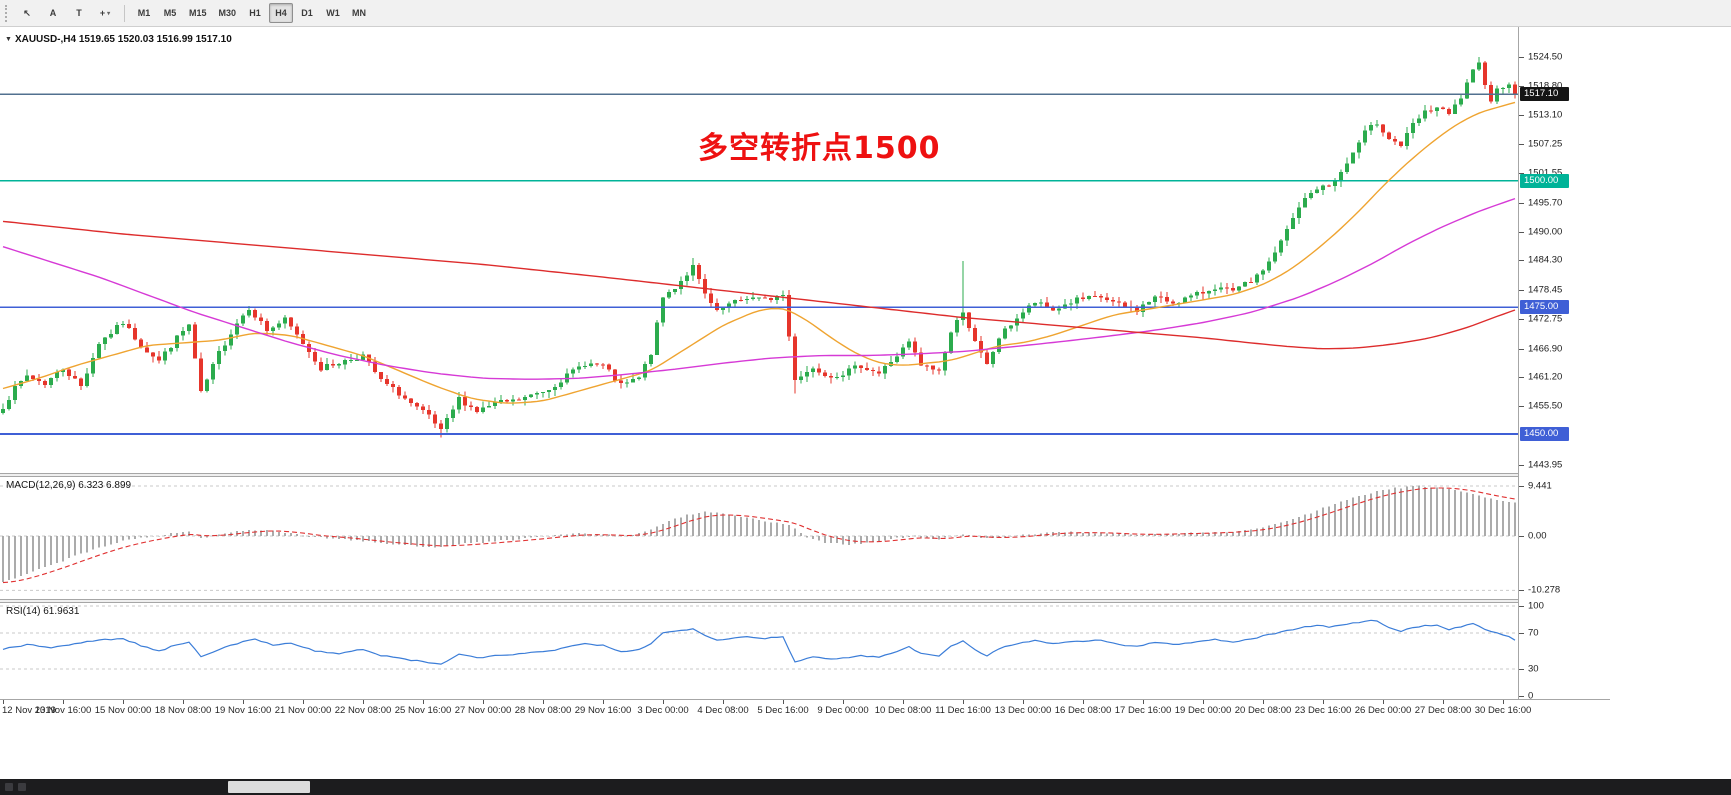  I want to click on price-level-badge: 1450.00, so click(1544, 434).